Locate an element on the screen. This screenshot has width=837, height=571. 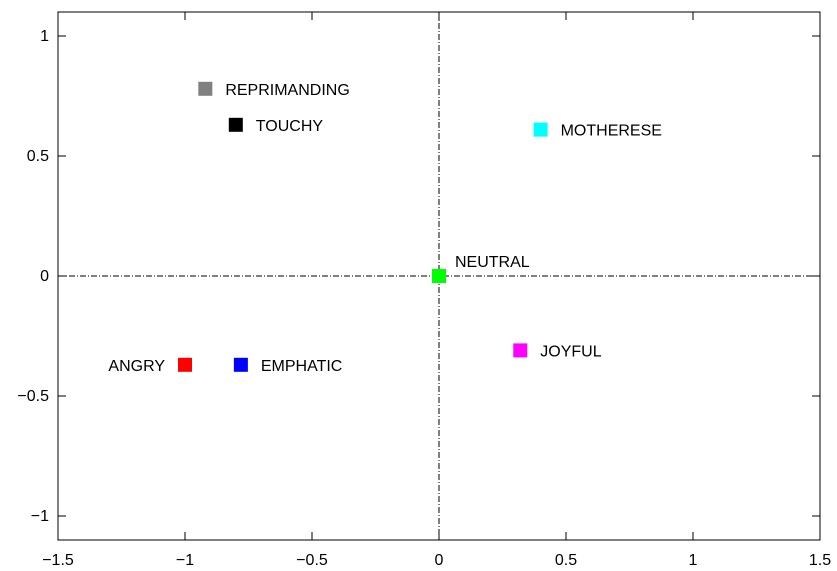
point-label: EMPHATIC is located at coordinates (301, 366).